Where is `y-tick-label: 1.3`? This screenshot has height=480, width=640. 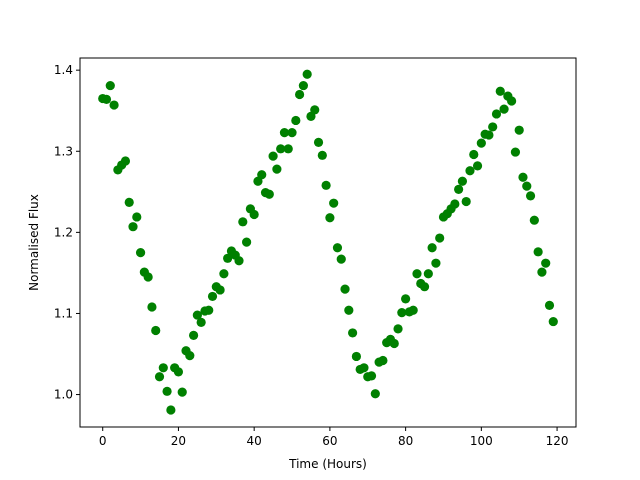 y-tick-label: 1.3 is located at coordinates (63, 151).